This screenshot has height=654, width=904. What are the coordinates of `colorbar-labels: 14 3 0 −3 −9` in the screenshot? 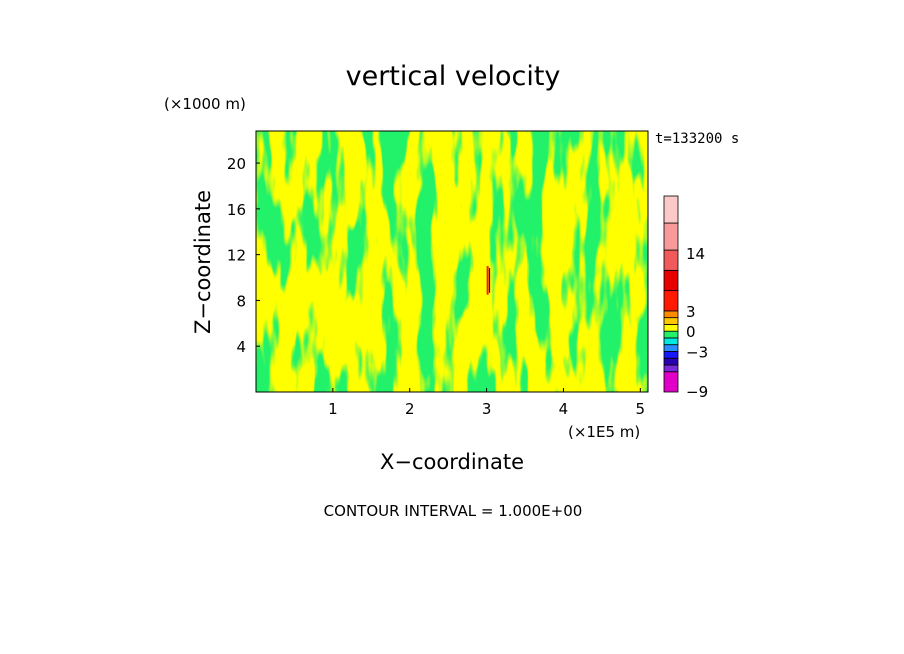 It's located at (697, 323).